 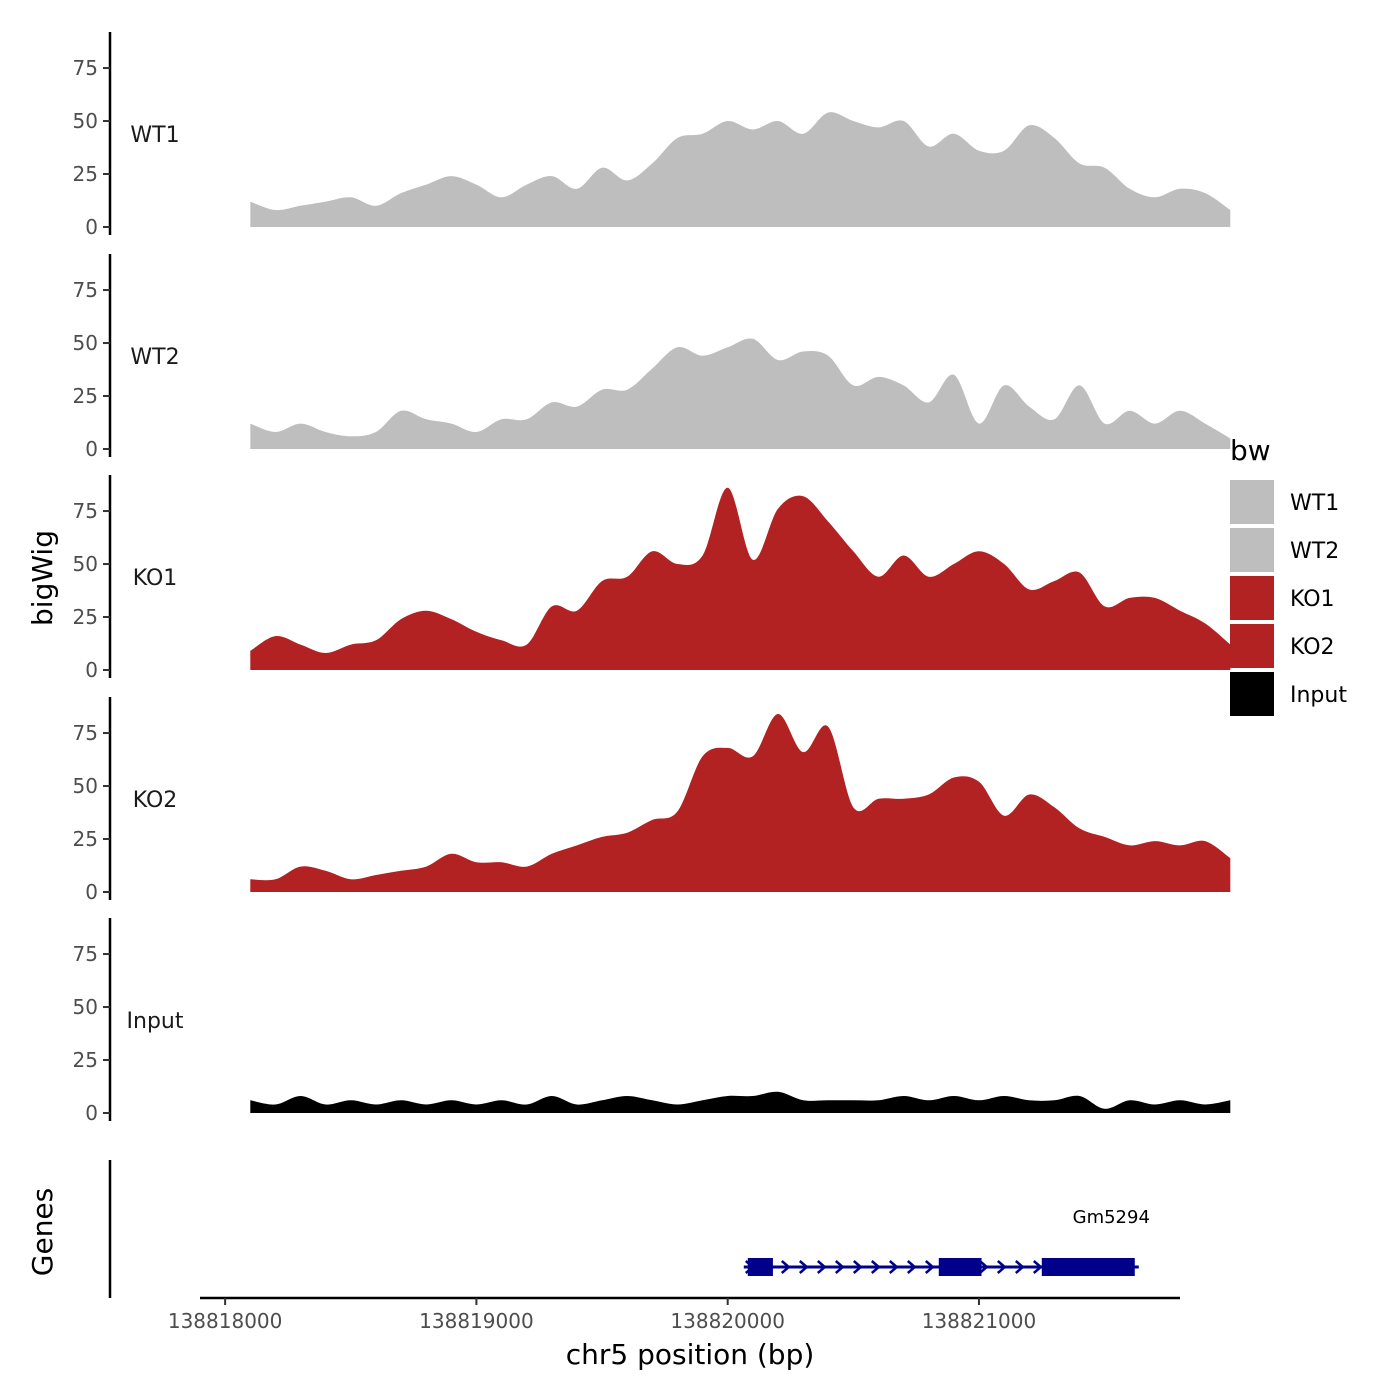 What do you see at coordinates (979, 1321) in the screenshot?
I see `x-tick-label: 138821000` at bounding box center [979, 1321].